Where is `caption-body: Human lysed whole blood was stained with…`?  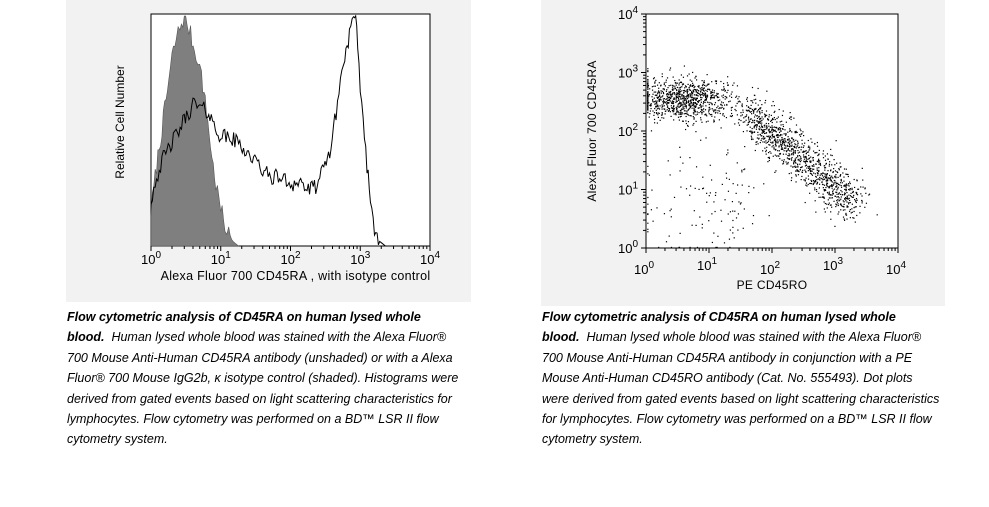
caption-body: Human lysed whole blood was stained with… is located at coordinates (263, 388).